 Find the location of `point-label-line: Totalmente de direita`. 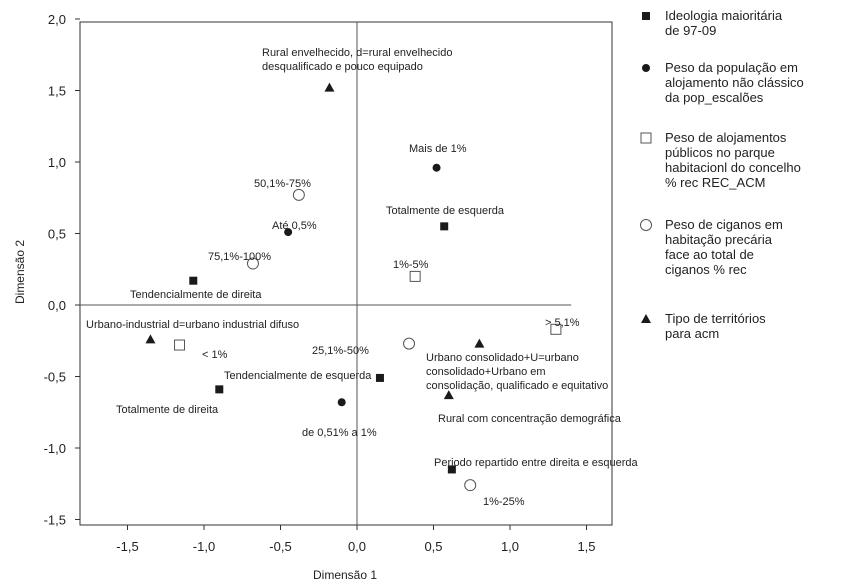

point-label-line: Totalmente de direita is located at coordinates (167, 410).